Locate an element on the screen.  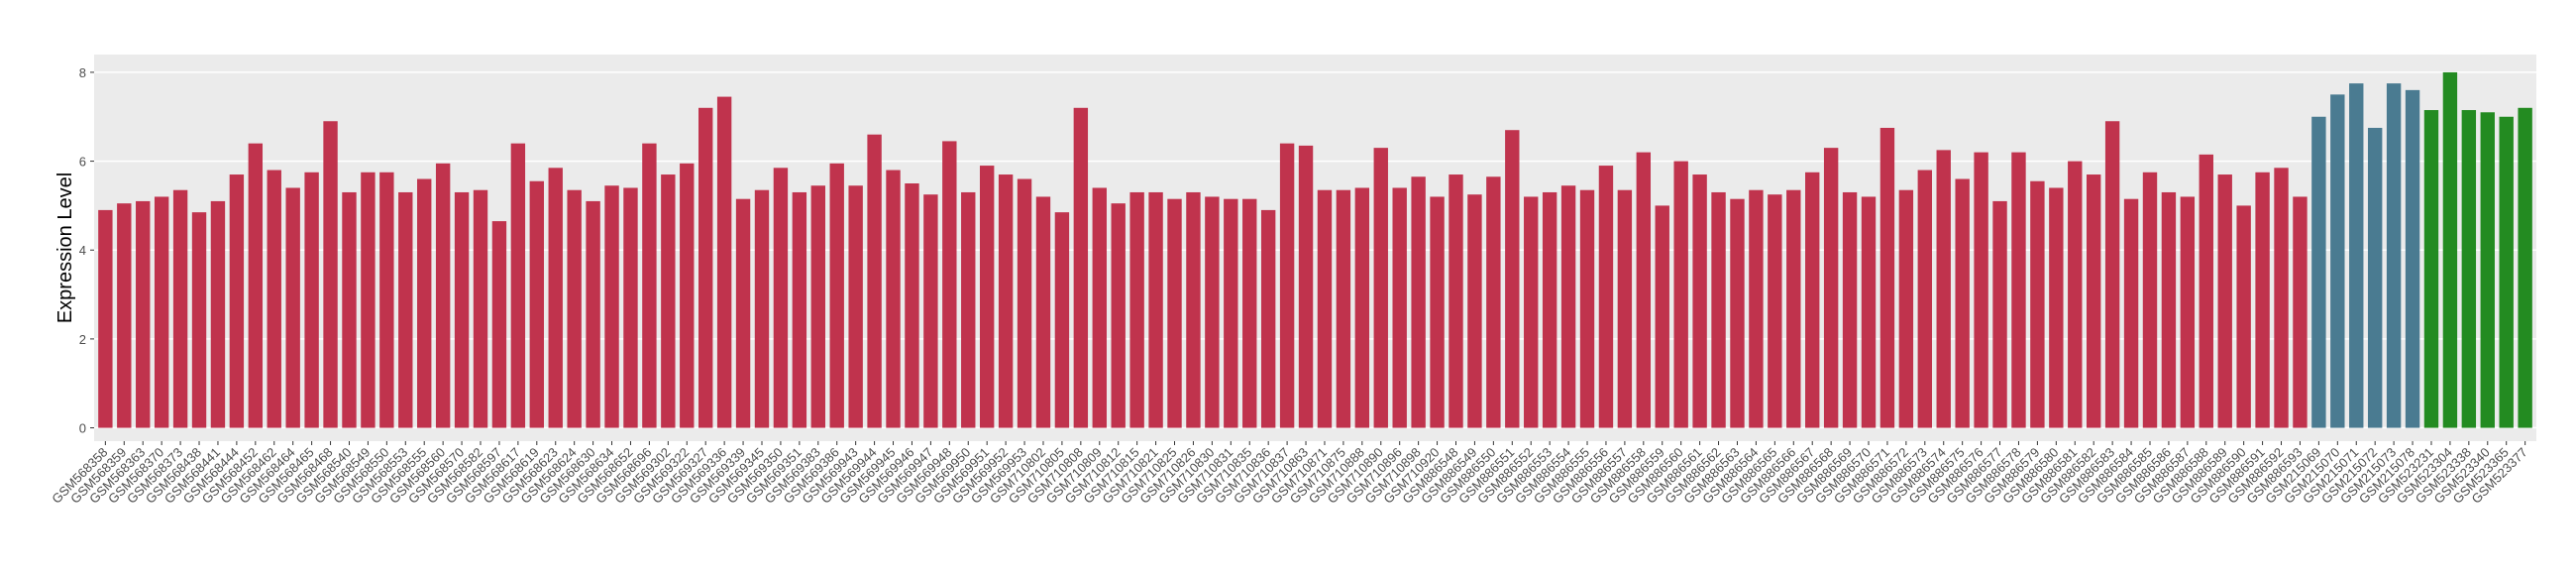
y-tick-label: 6 is located at coordinates (82, 162).